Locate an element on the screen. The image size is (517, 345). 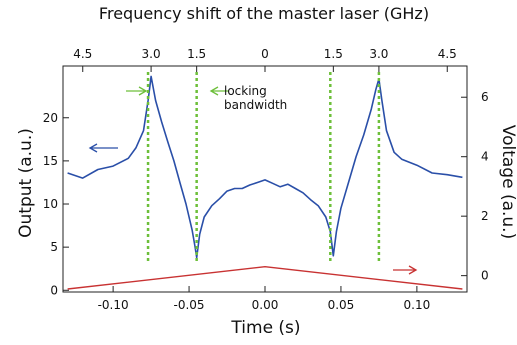
y-tick-label: 15 is located at coordinates (50, 161).